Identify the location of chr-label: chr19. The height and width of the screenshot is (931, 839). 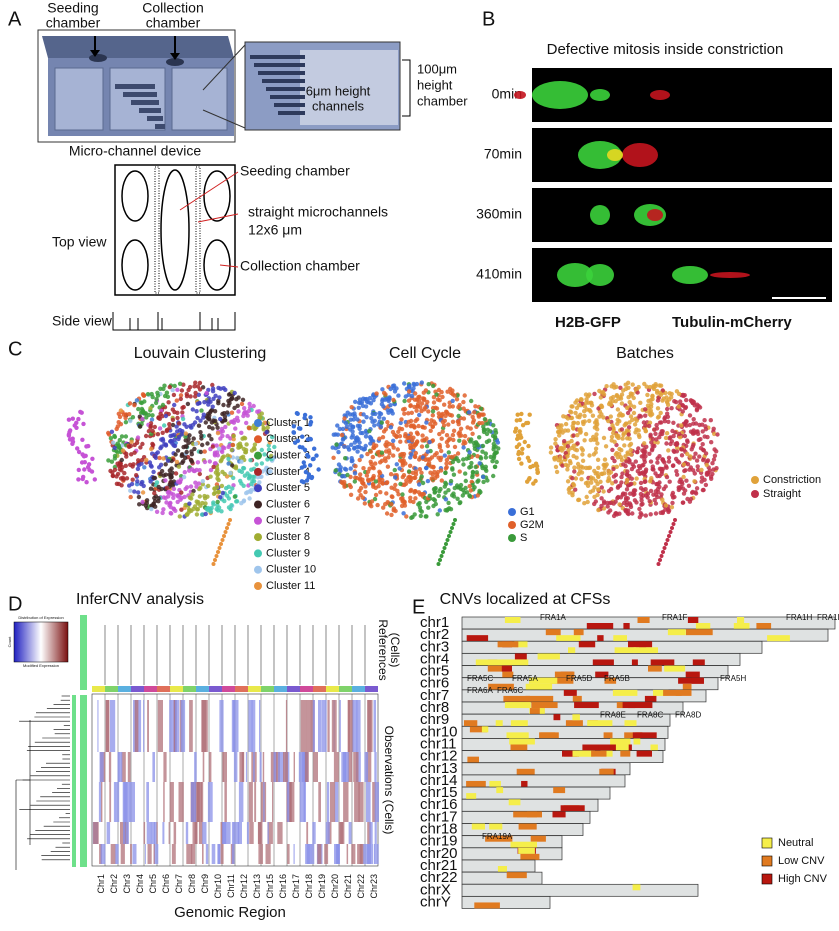
(439, 841).